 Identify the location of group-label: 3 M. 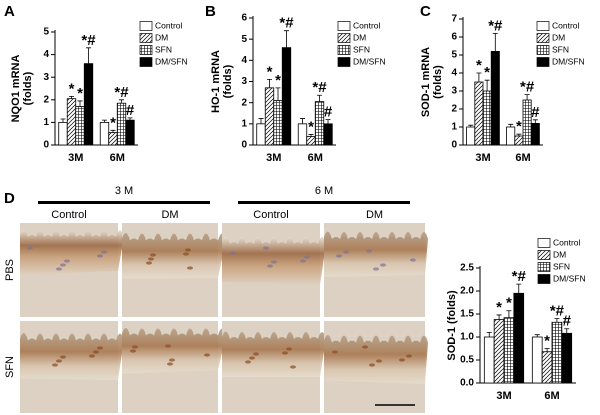
(124, 191).